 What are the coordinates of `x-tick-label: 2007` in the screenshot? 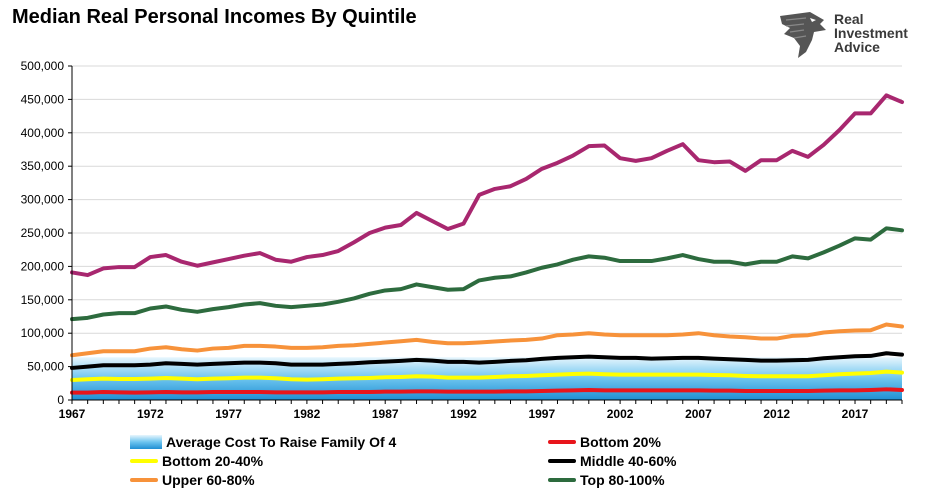 It's located at (698, 414).